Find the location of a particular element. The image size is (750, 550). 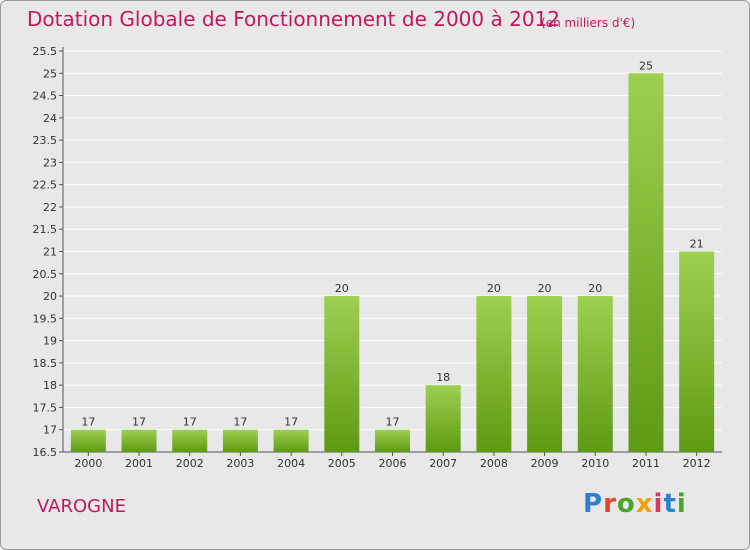

x-tick-label-2012: 2012 is located at coordinates (697, 463).